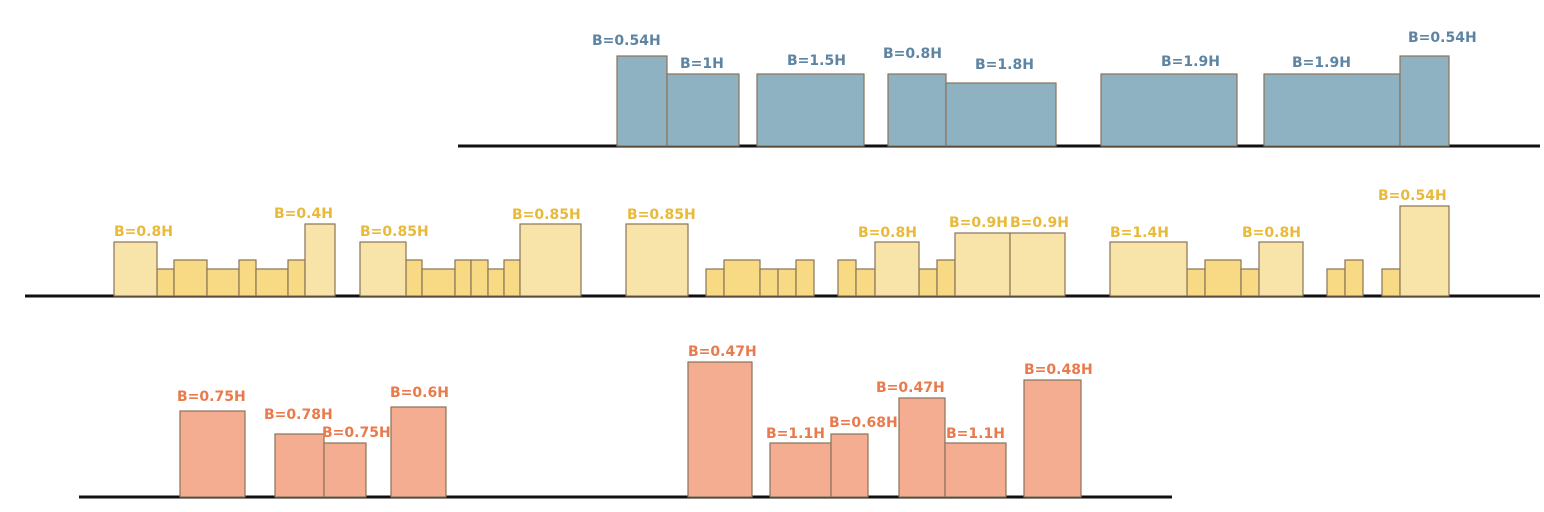 The height and width of the screenshot is (512, 1544). I want to click on ratio-label: B=1.5H, so click(816, 61).